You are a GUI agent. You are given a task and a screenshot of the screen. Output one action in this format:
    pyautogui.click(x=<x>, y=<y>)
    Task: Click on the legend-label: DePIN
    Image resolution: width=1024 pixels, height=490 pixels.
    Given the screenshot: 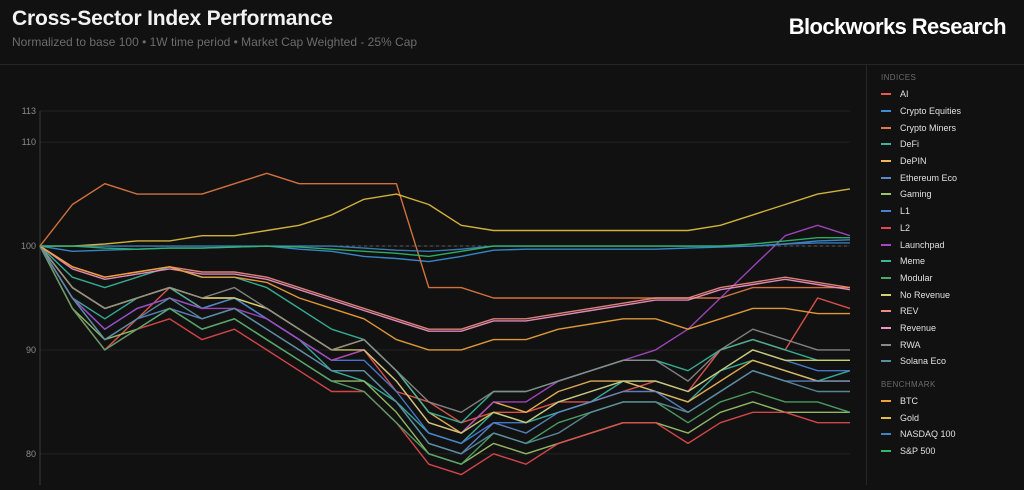 What is the action you would take?
    pyautogui.click(x=913, y=161)
    